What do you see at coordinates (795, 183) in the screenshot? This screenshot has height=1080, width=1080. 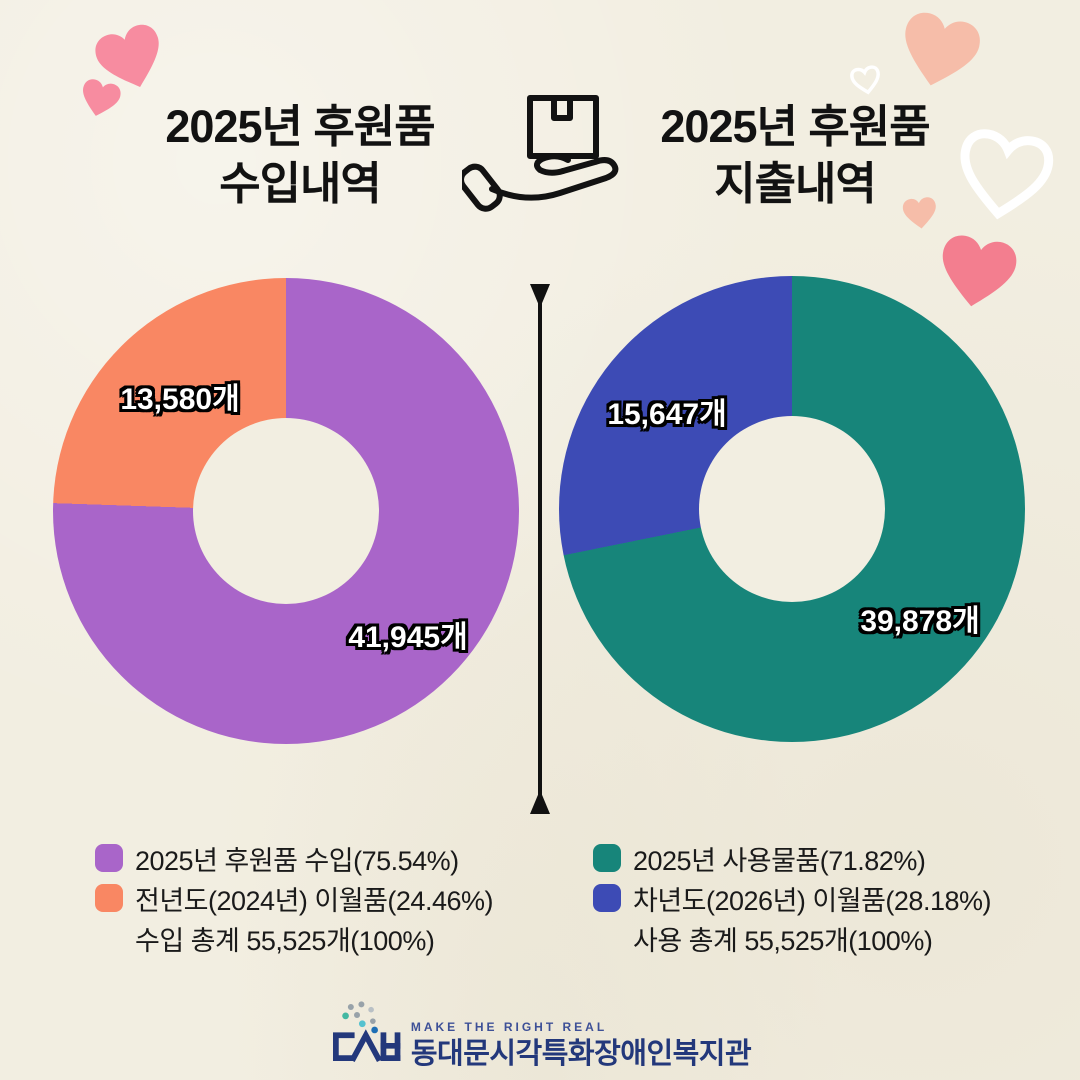 I see `right-title-line2: 지출내역` at bounding box center [795, 183].